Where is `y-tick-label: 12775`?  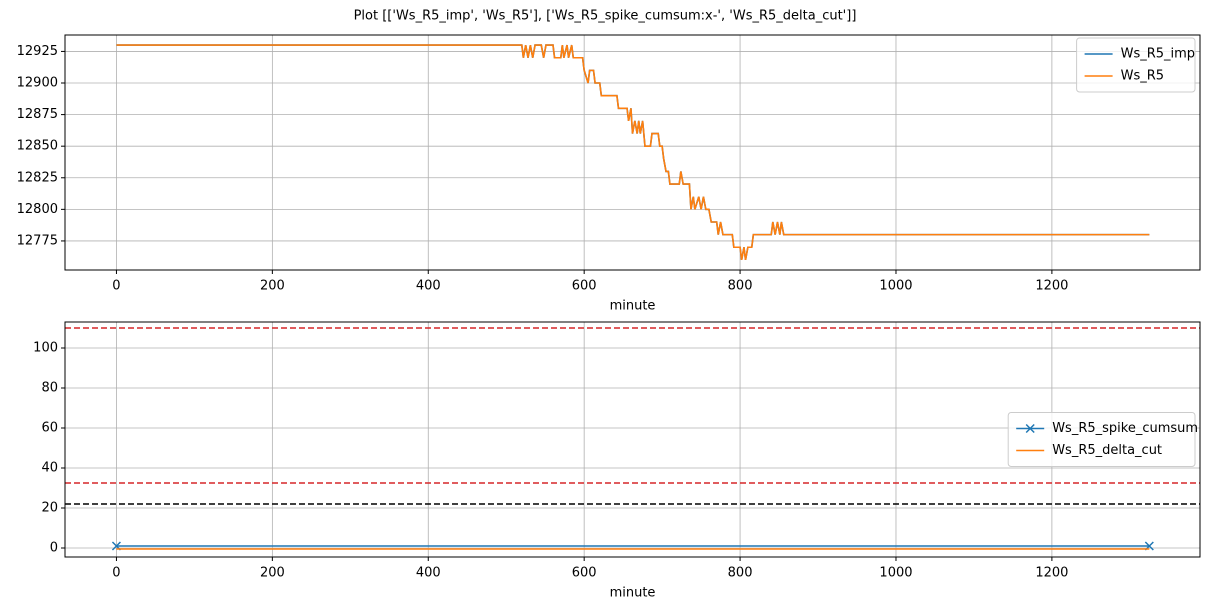
y-tick-label: 12775 is located at coordinates (37, 240).